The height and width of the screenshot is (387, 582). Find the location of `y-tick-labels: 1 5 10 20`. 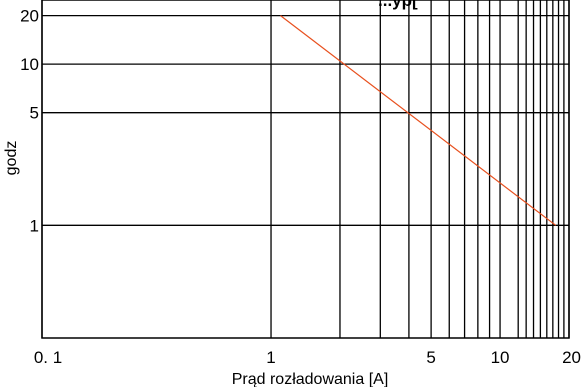

y-tick-labels: 1 5 10 20 is located at coordinates (29, 121).